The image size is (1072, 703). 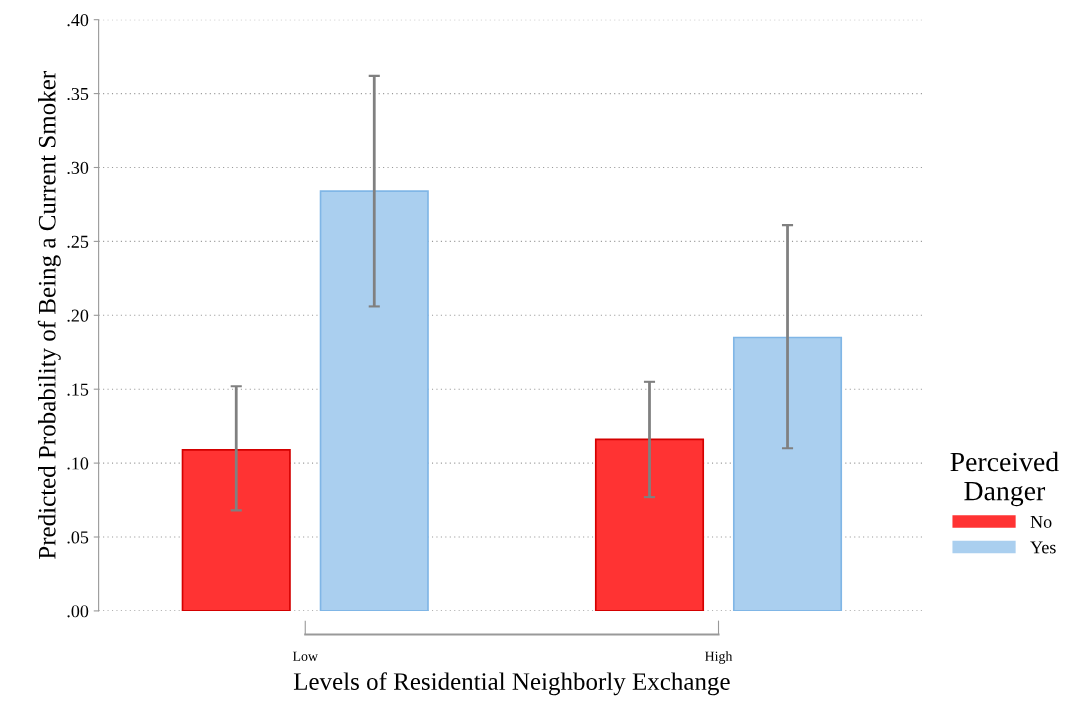 I want to click on y-tick-label: .20, so click(x=78, y=315).